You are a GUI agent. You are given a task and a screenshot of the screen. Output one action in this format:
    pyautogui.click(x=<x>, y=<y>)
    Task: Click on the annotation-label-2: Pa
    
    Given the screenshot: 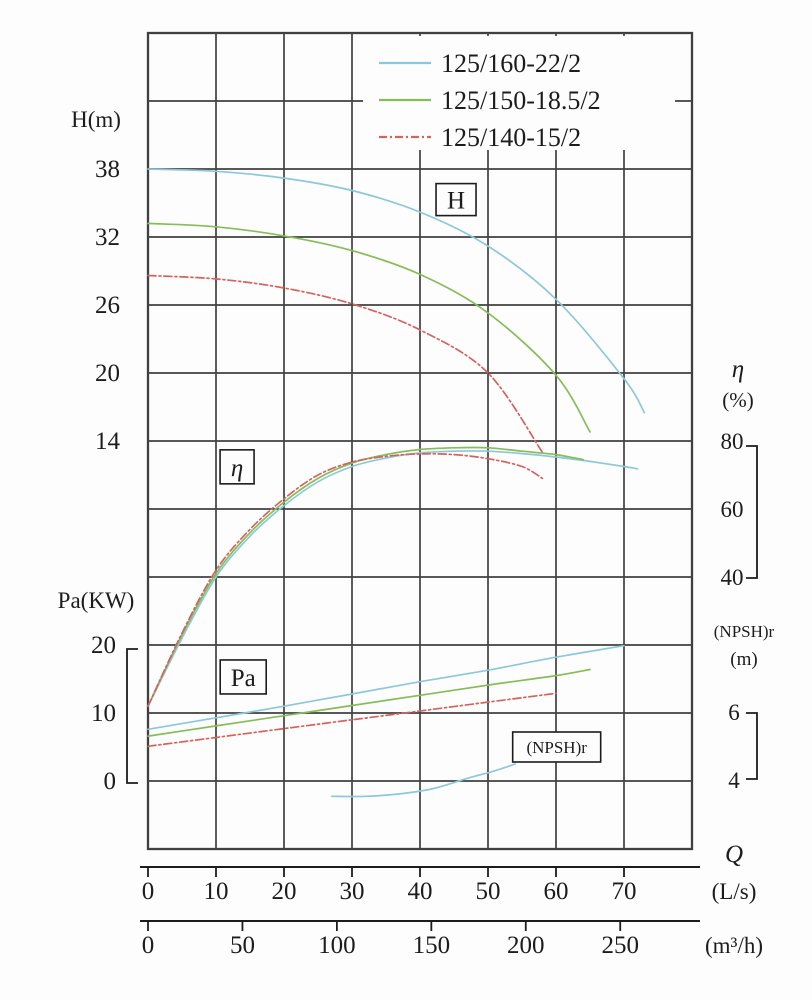 What is the action you would take?
    pyautogui.click(x=243, y=678)
    